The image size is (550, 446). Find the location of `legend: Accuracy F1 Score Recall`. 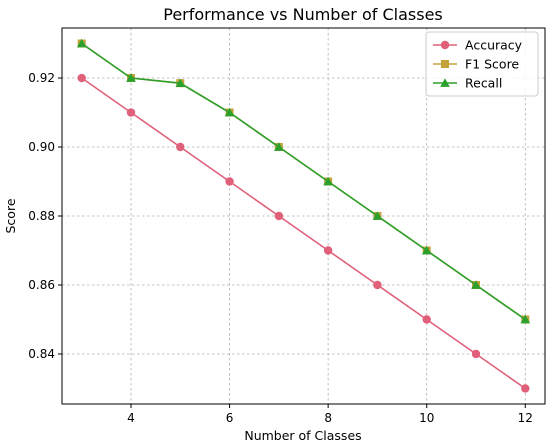

legend: Accuracy F1 Score Recall is located at coordinates (482, 64).